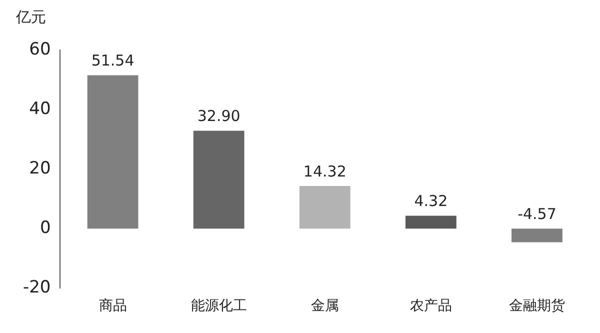 This screenshot has width=600, height=333. Describe the element at coordinates (40, 108) in the screenshot. I see `y-tick-label: 40` at that location.